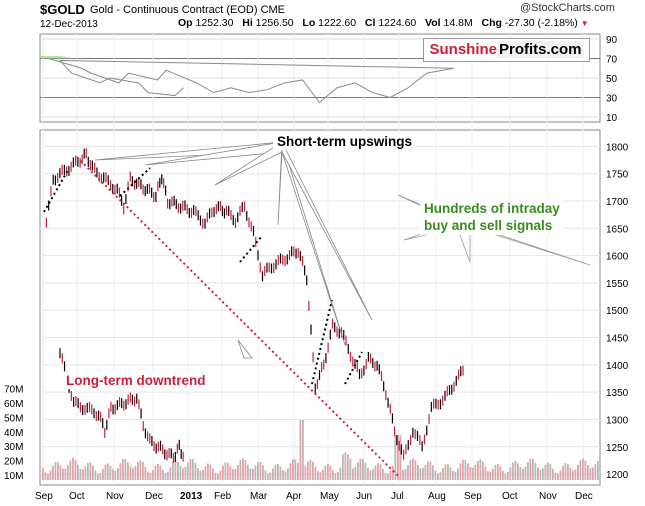 The width and height of the screenshot is (645, 506). I want to click on price-tick-label: 1350, so click(617, 393).